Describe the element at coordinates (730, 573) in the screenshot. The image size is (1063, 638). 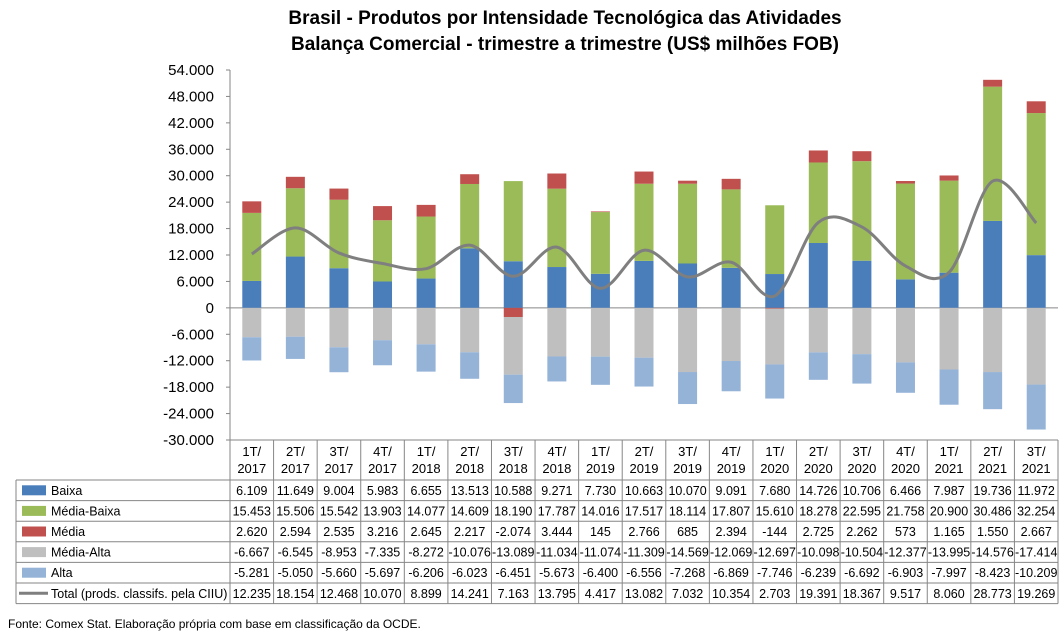
I see `table-cell: -6.869` at that location.